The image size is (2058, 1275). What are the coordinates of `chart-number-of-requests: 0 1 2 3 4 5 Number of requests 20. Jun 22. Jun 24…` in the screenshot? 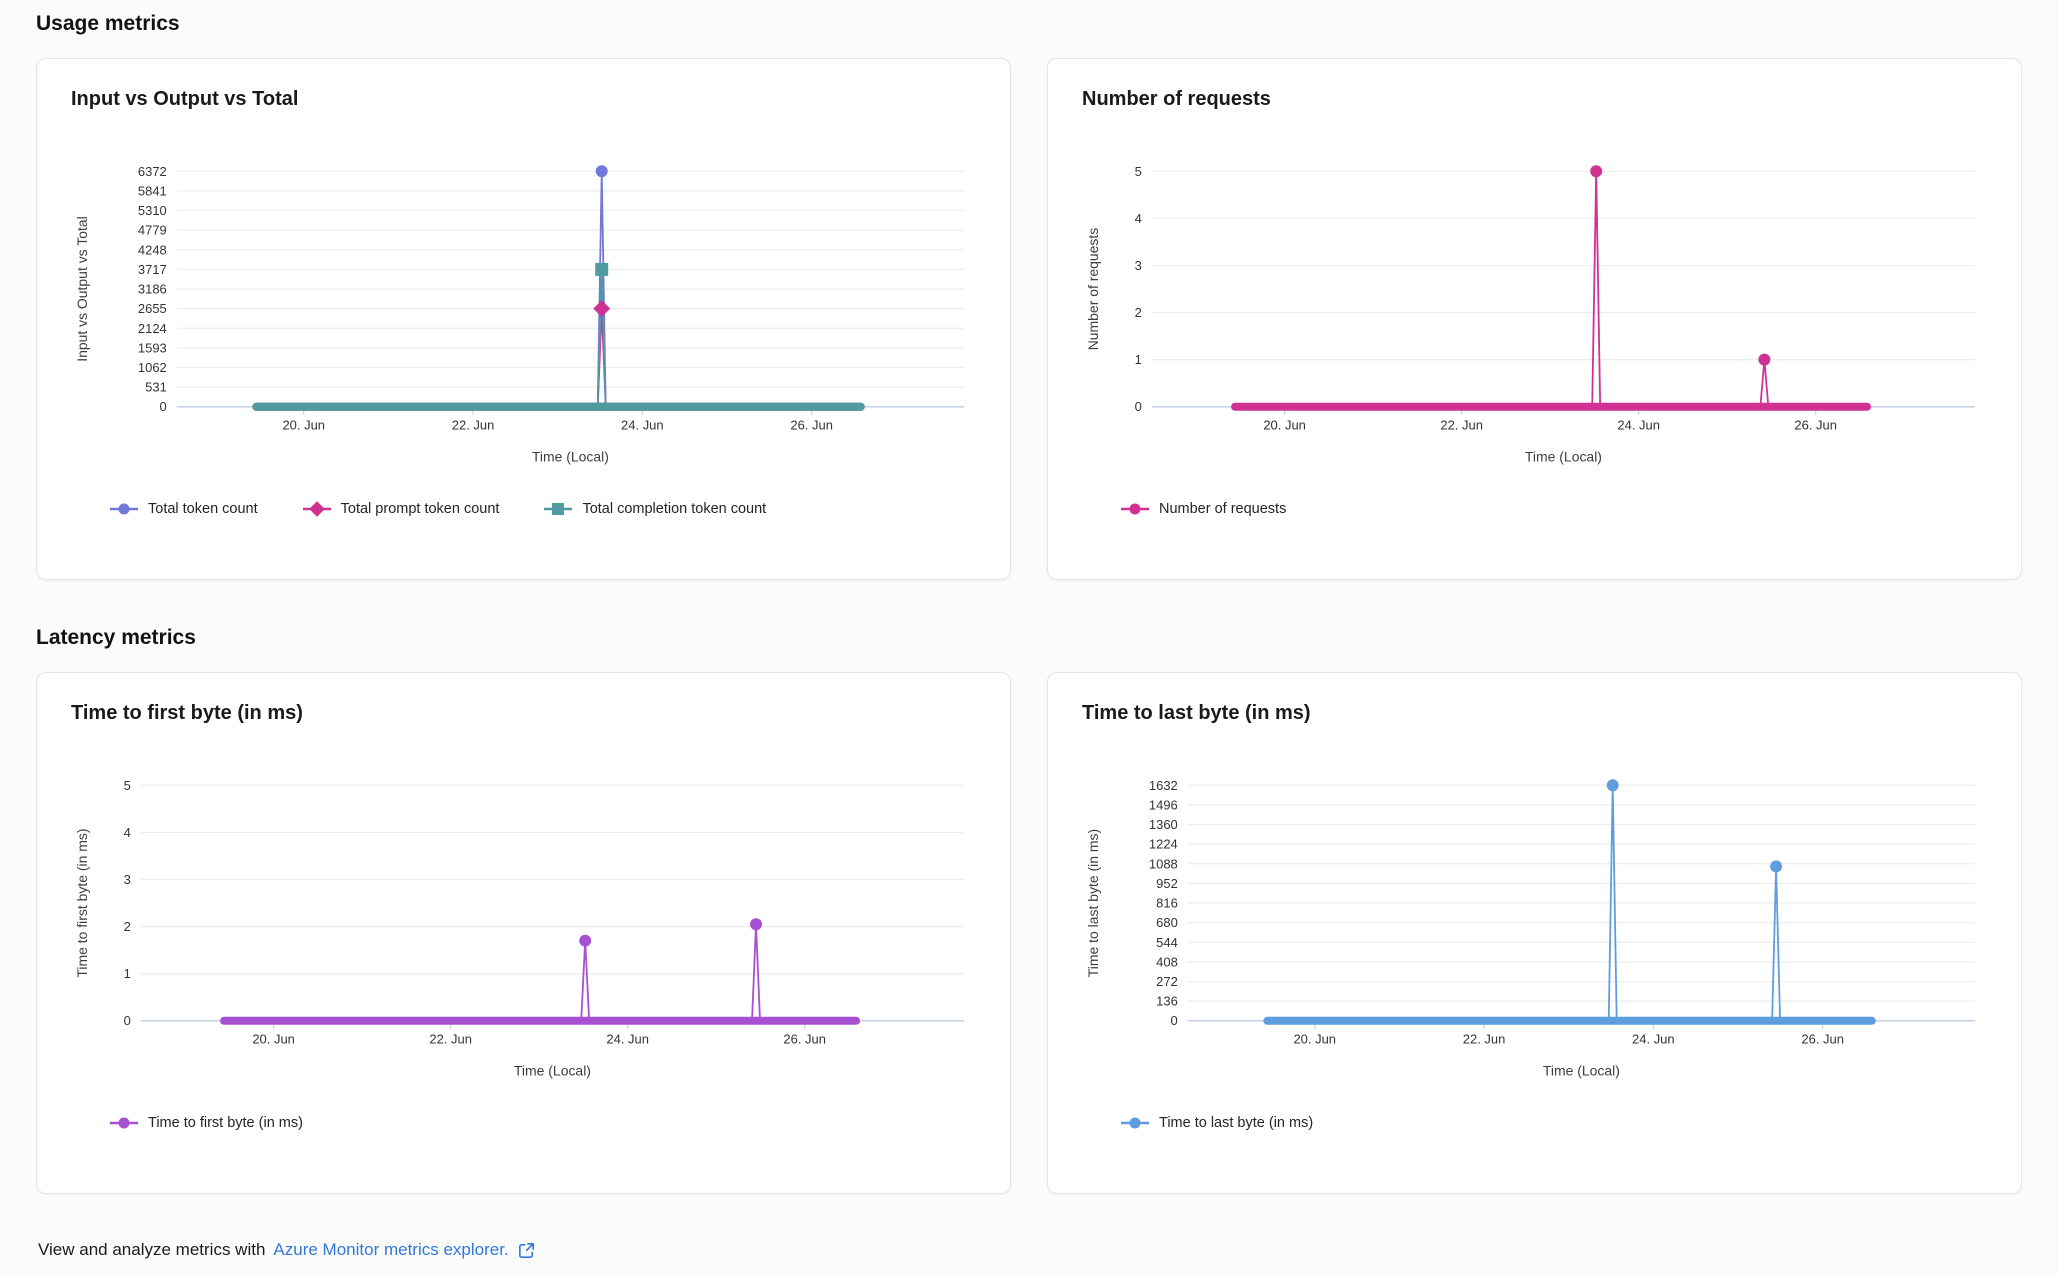 It's located at (1530, 314).